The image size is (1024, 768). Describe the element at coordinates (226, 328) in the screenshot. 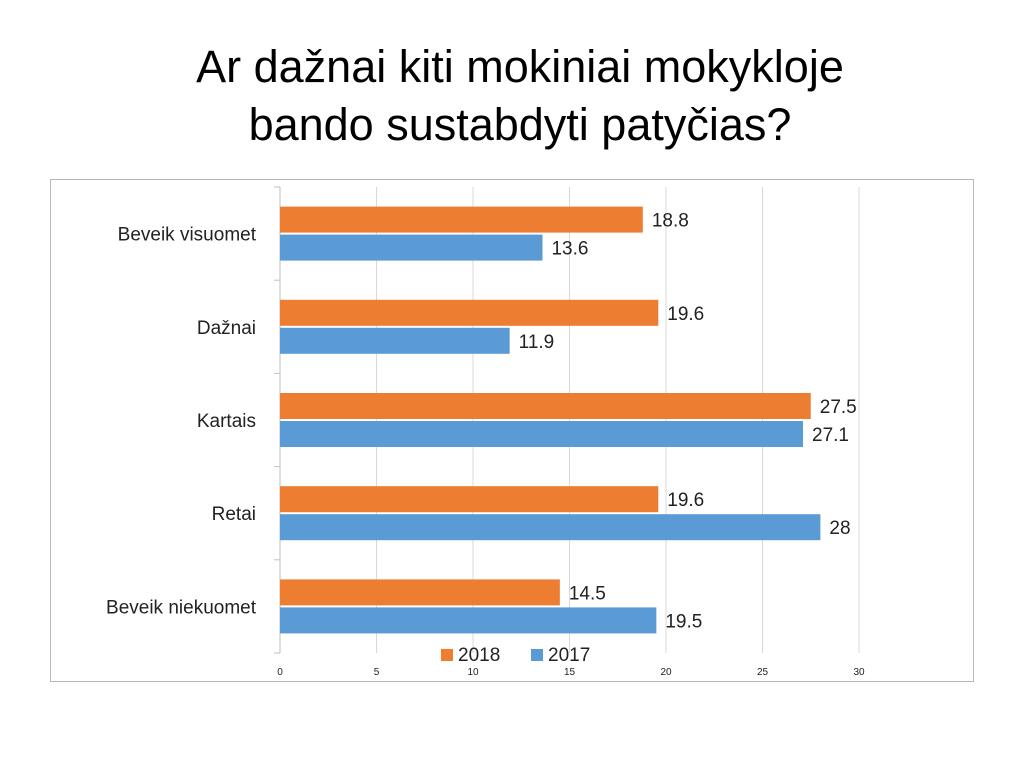

I see `category-label: Dažnai` at that location.